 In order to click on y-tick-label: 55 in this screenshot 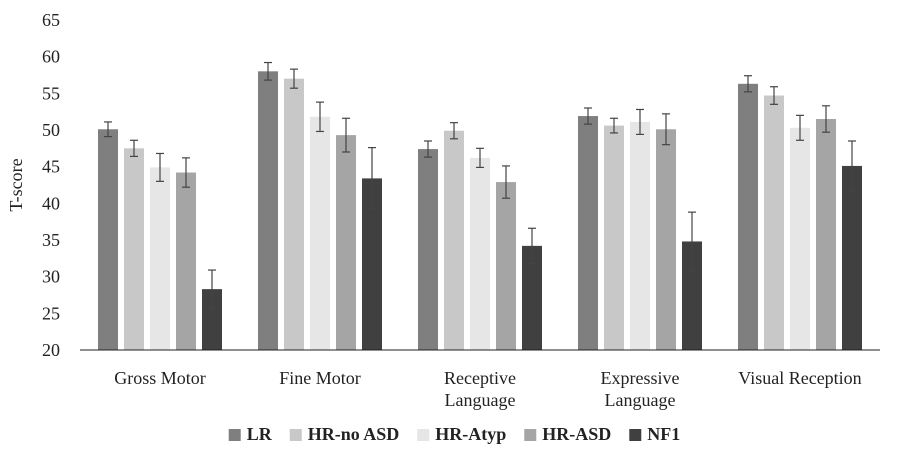, I will do `click(51, 93)`.